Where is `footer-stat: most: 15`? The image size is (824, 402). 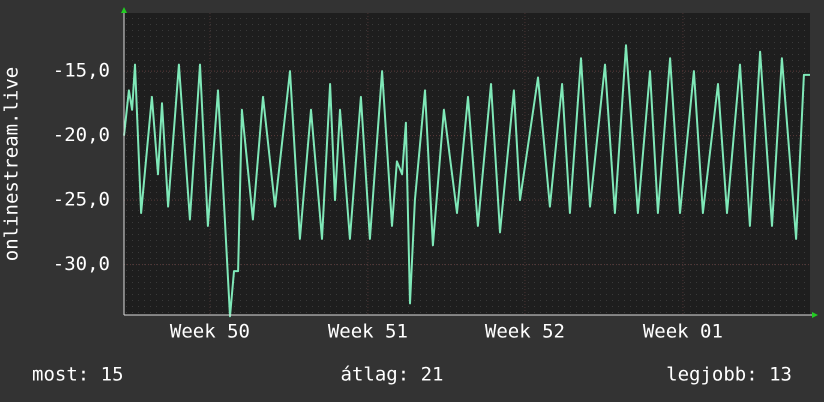 footer-stat: most: 15 is located at coordinates (78, 375).